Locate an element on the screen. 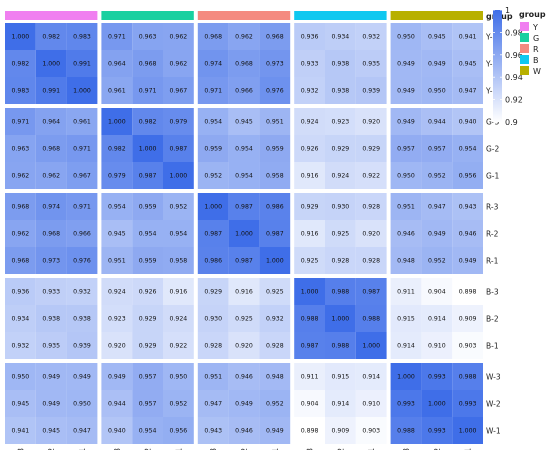 The image size is (550, 450). cell-value-label: 0.951 is located at coordinates (275, 122).